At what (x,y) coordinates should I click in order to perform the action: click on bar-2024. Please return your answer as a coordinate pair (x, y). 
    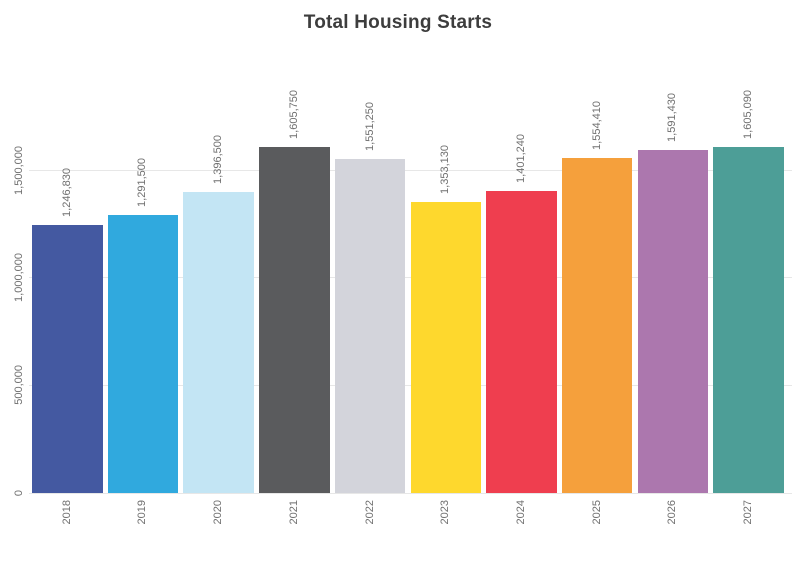
    Looking at the image, I should click on (521, 342).